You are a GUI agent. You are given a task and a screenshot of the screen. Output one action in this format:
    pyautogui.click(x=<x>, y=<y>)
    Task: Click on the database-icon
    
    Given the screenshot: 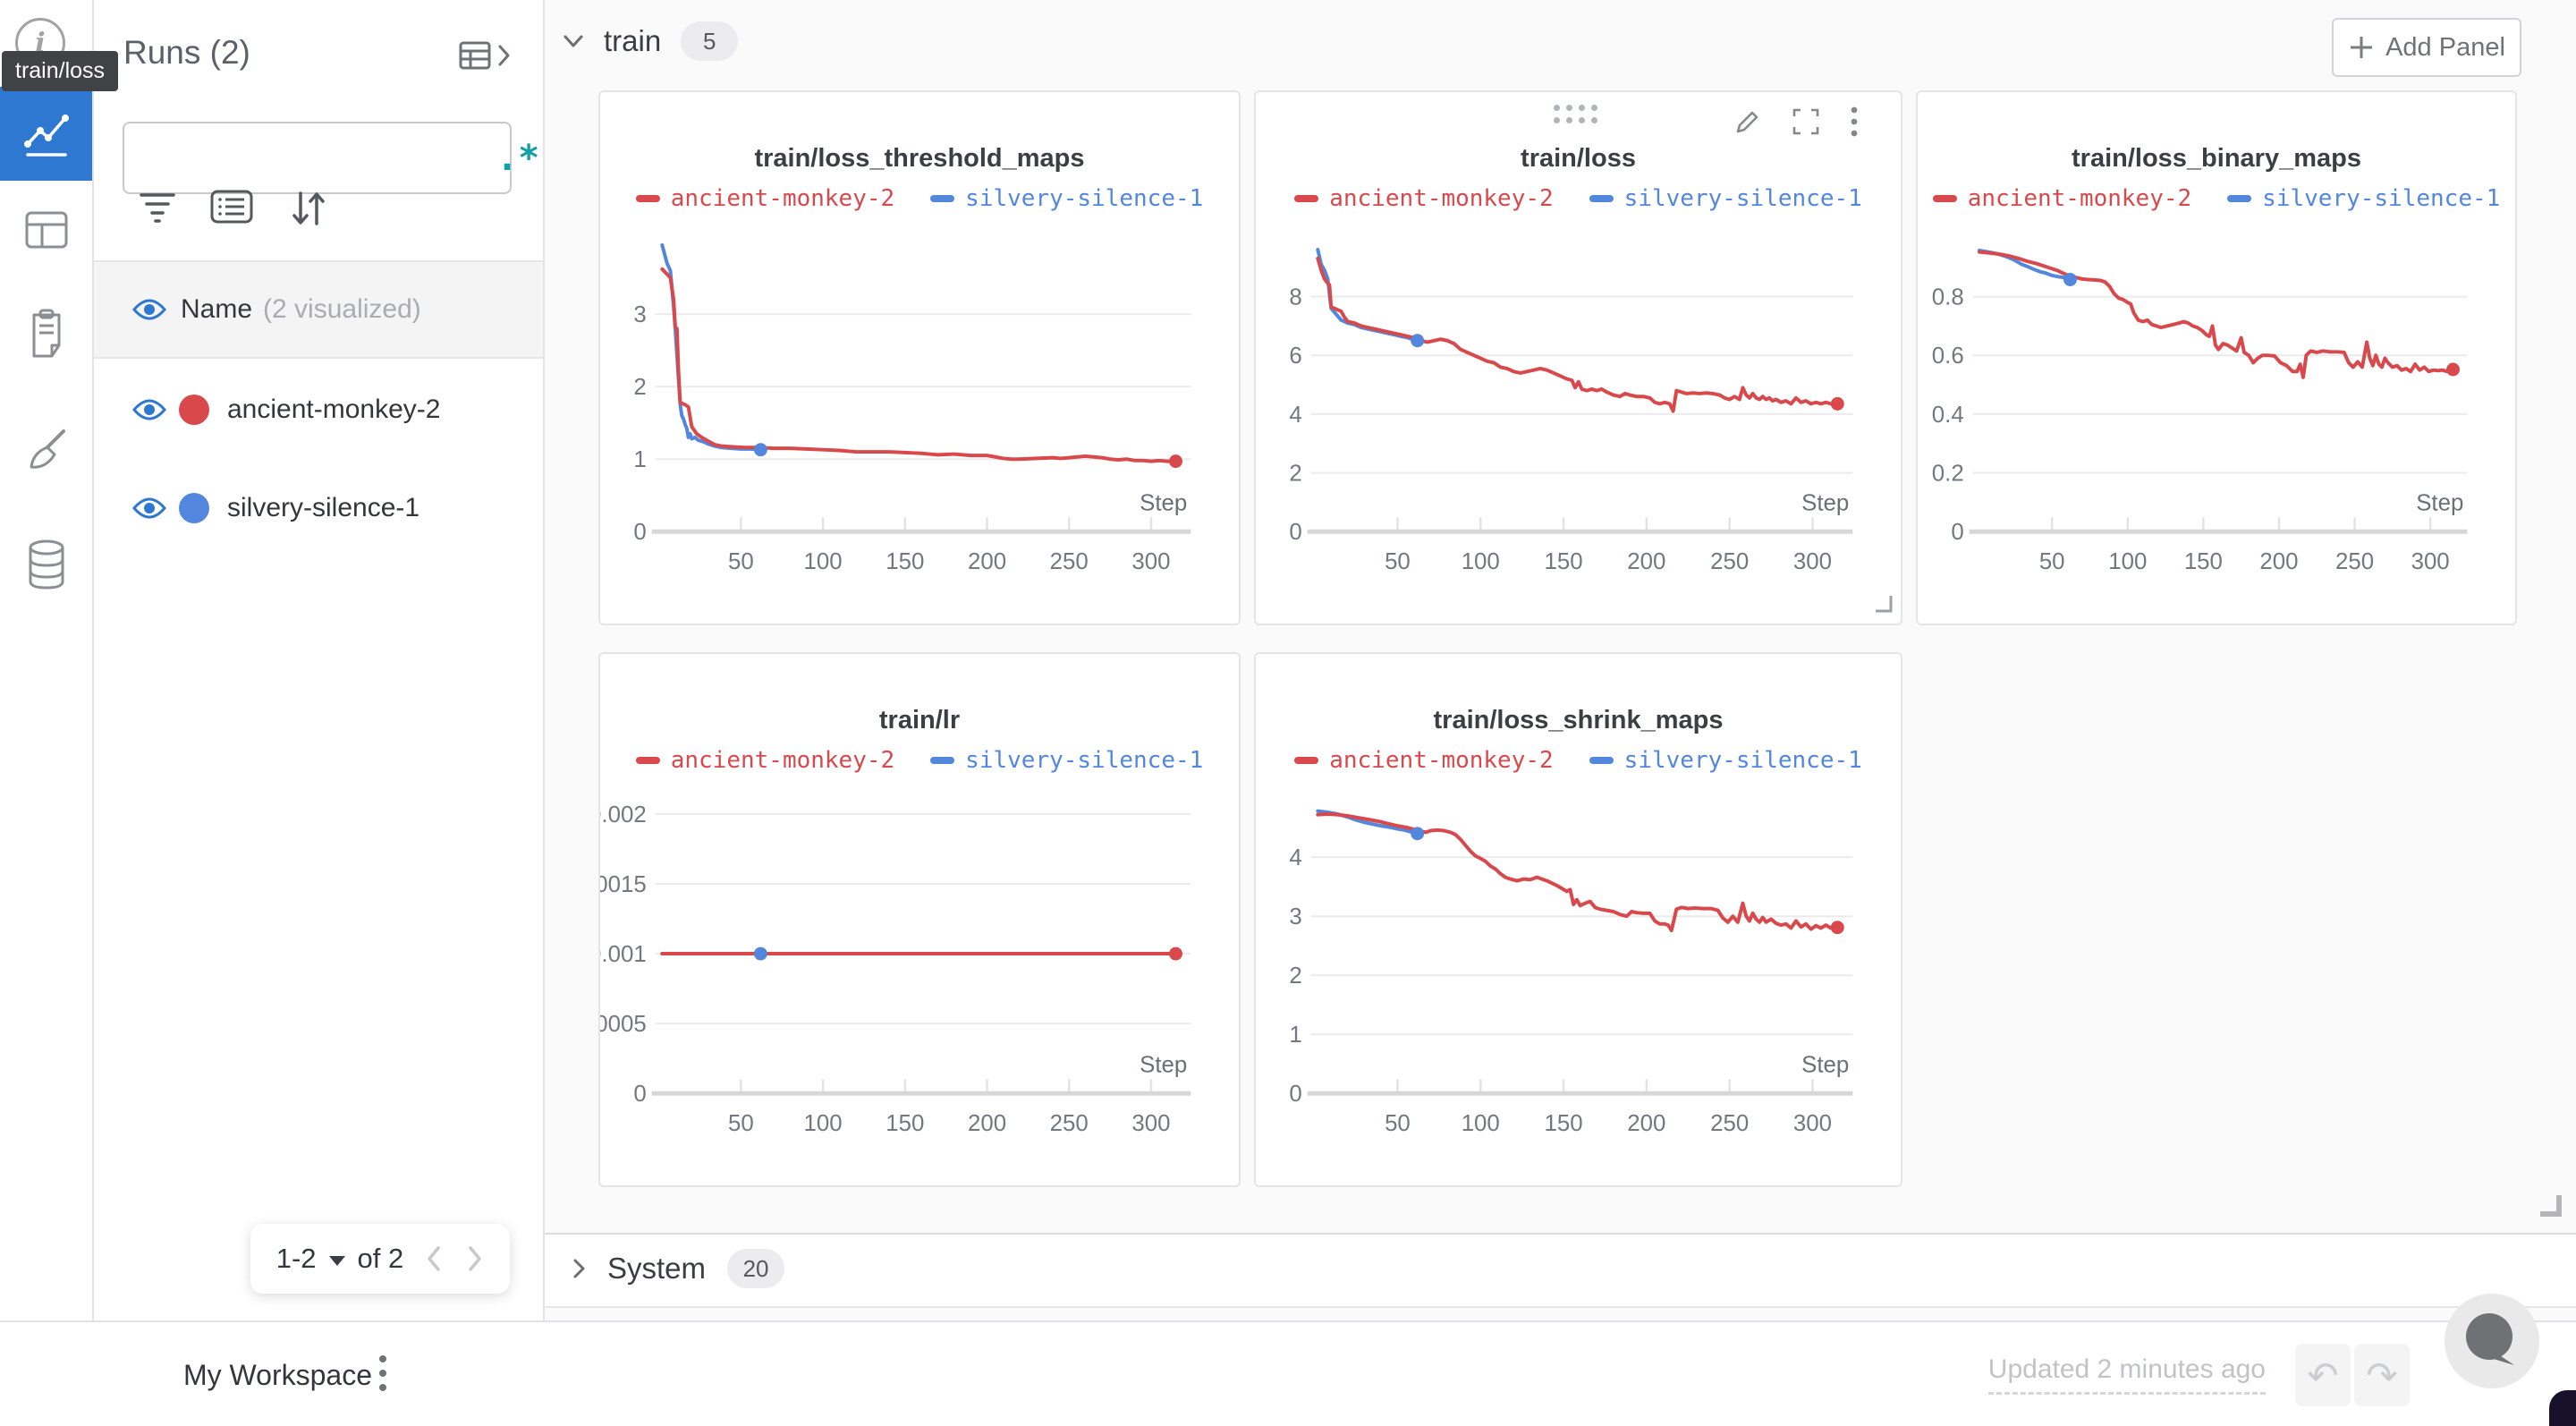 What is the action you would take?
    pyautogui.click(x=46, y=564)
    